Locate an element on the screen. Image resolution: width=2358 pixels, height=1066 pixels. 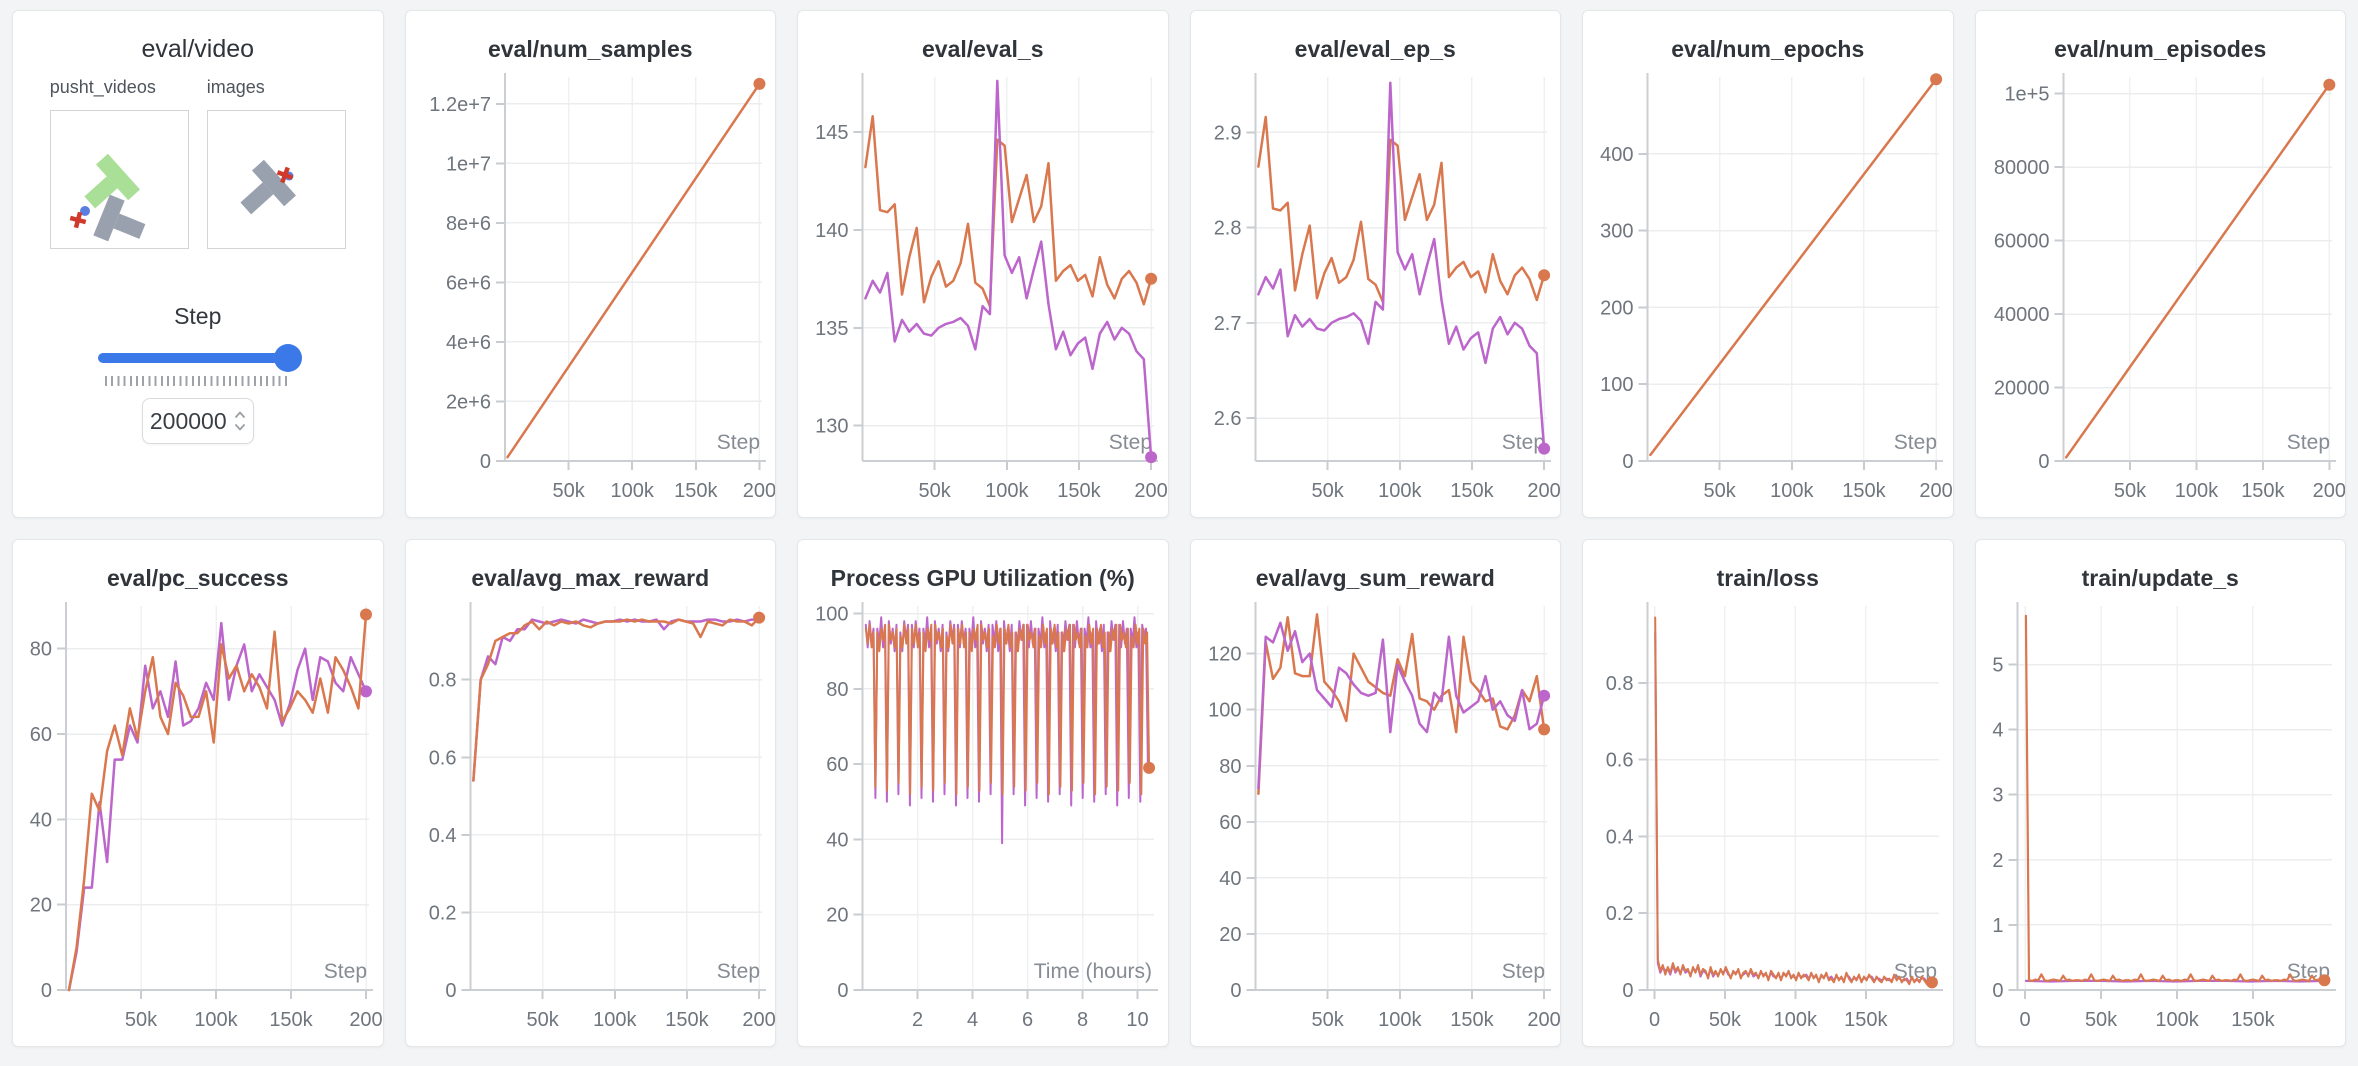
step-slider-label: Step is located at coordinates (198, 316).